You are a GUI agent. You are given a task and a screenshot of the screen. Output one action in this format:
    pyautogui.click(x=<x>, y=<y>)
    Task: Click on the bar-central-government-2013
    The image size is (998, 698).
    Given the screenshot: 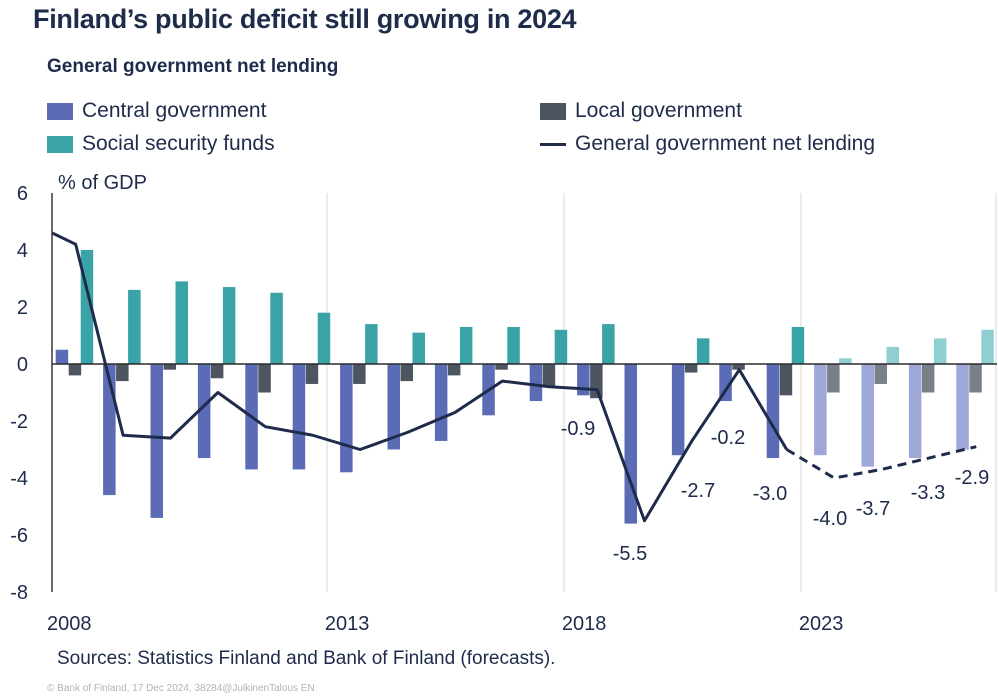 What is the action you would take?
    pyautogui.click(x=299, y=417)
    